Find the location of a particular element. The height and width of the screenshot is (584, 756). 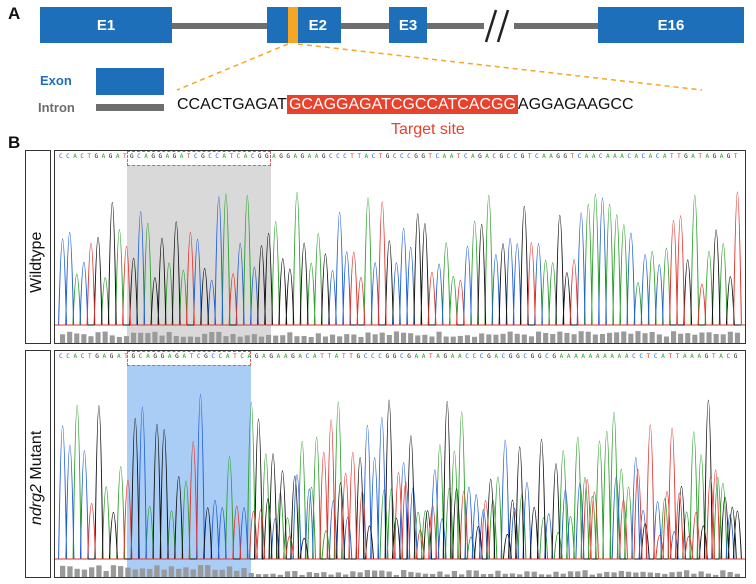

zoom-guides is located at coordinates (439, 67).